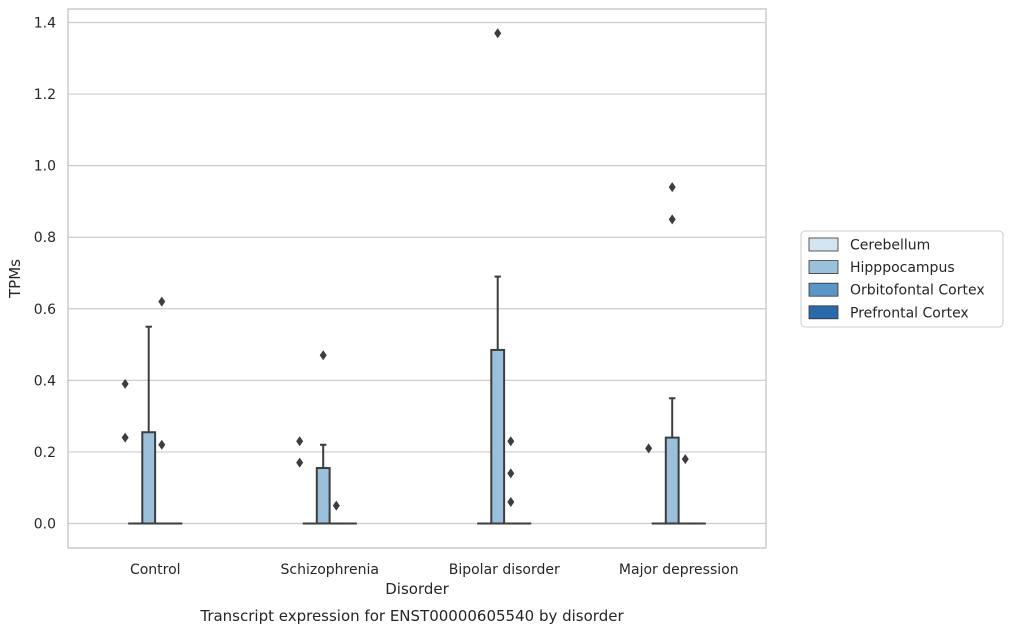  I want to click on x-axis-label: Disorder, so click(417, 589).